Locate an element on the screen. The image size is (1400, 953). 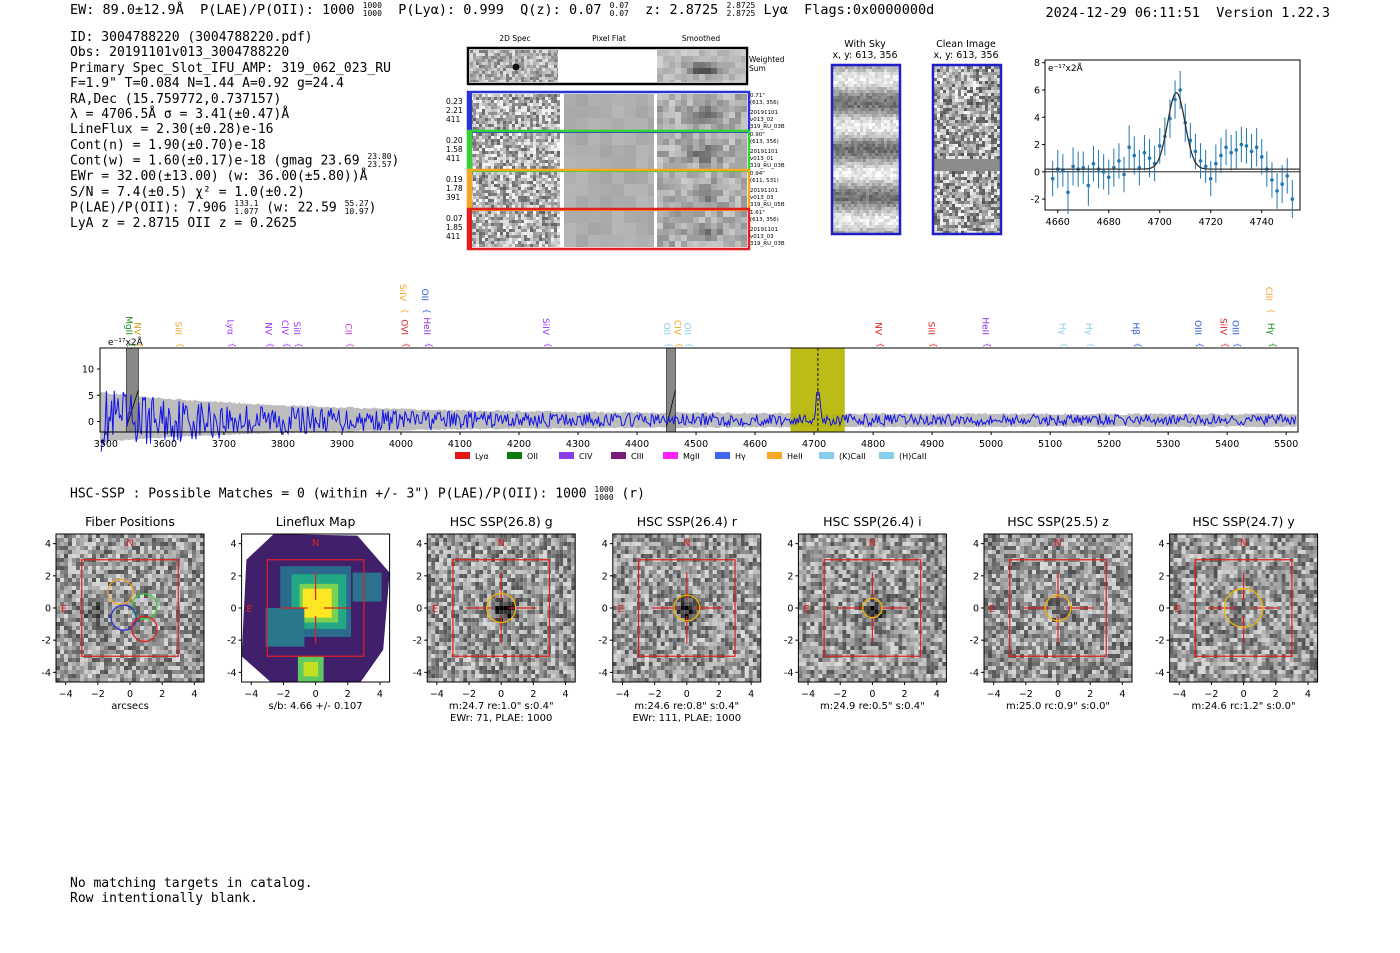
spectrum-xtick-label: 5200 is located at coordinates (1109, 444).